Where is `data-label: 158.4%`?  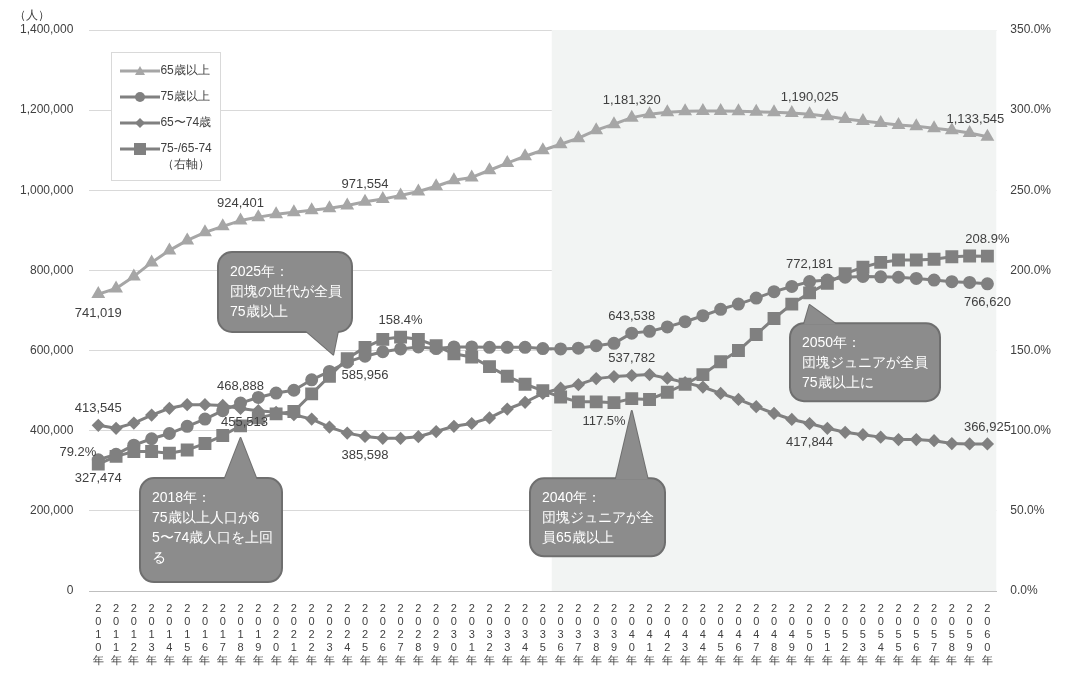
data-label: 158.4% is located at coordinates (401, 319).